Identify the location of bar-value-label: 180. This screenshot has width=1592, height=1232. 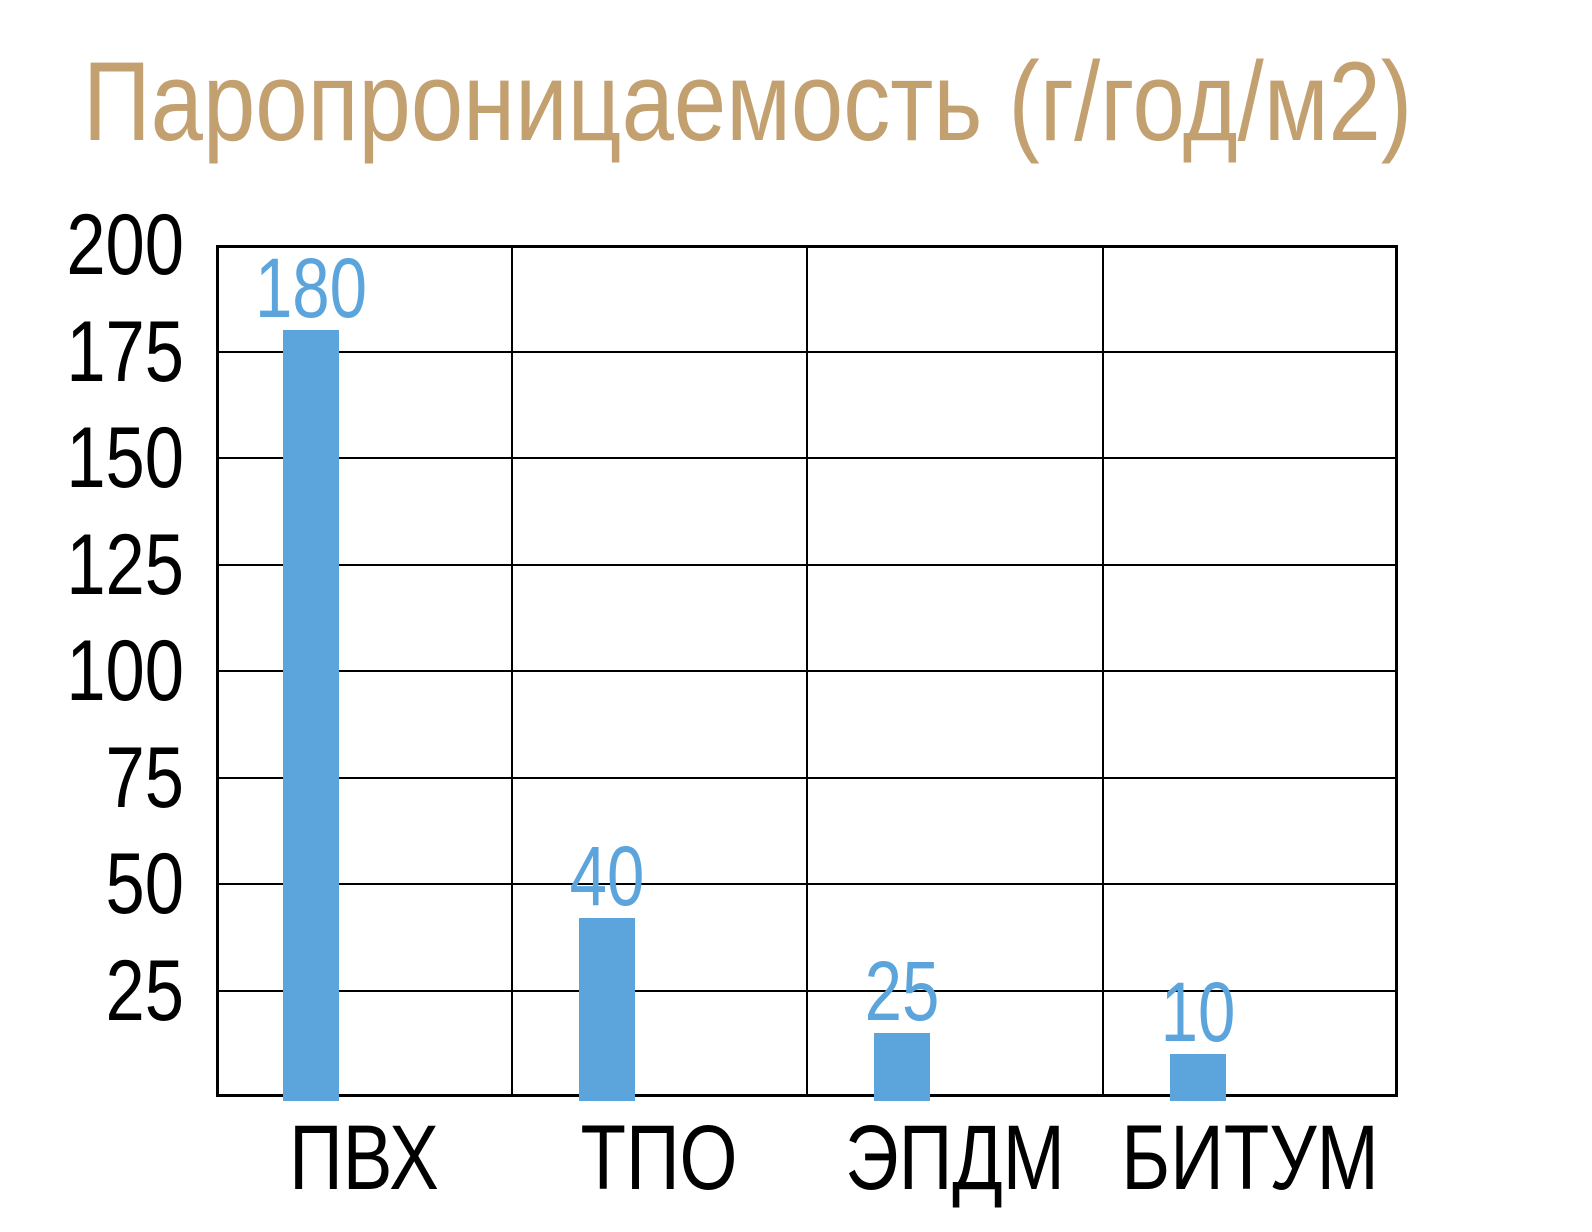
(311, 288).